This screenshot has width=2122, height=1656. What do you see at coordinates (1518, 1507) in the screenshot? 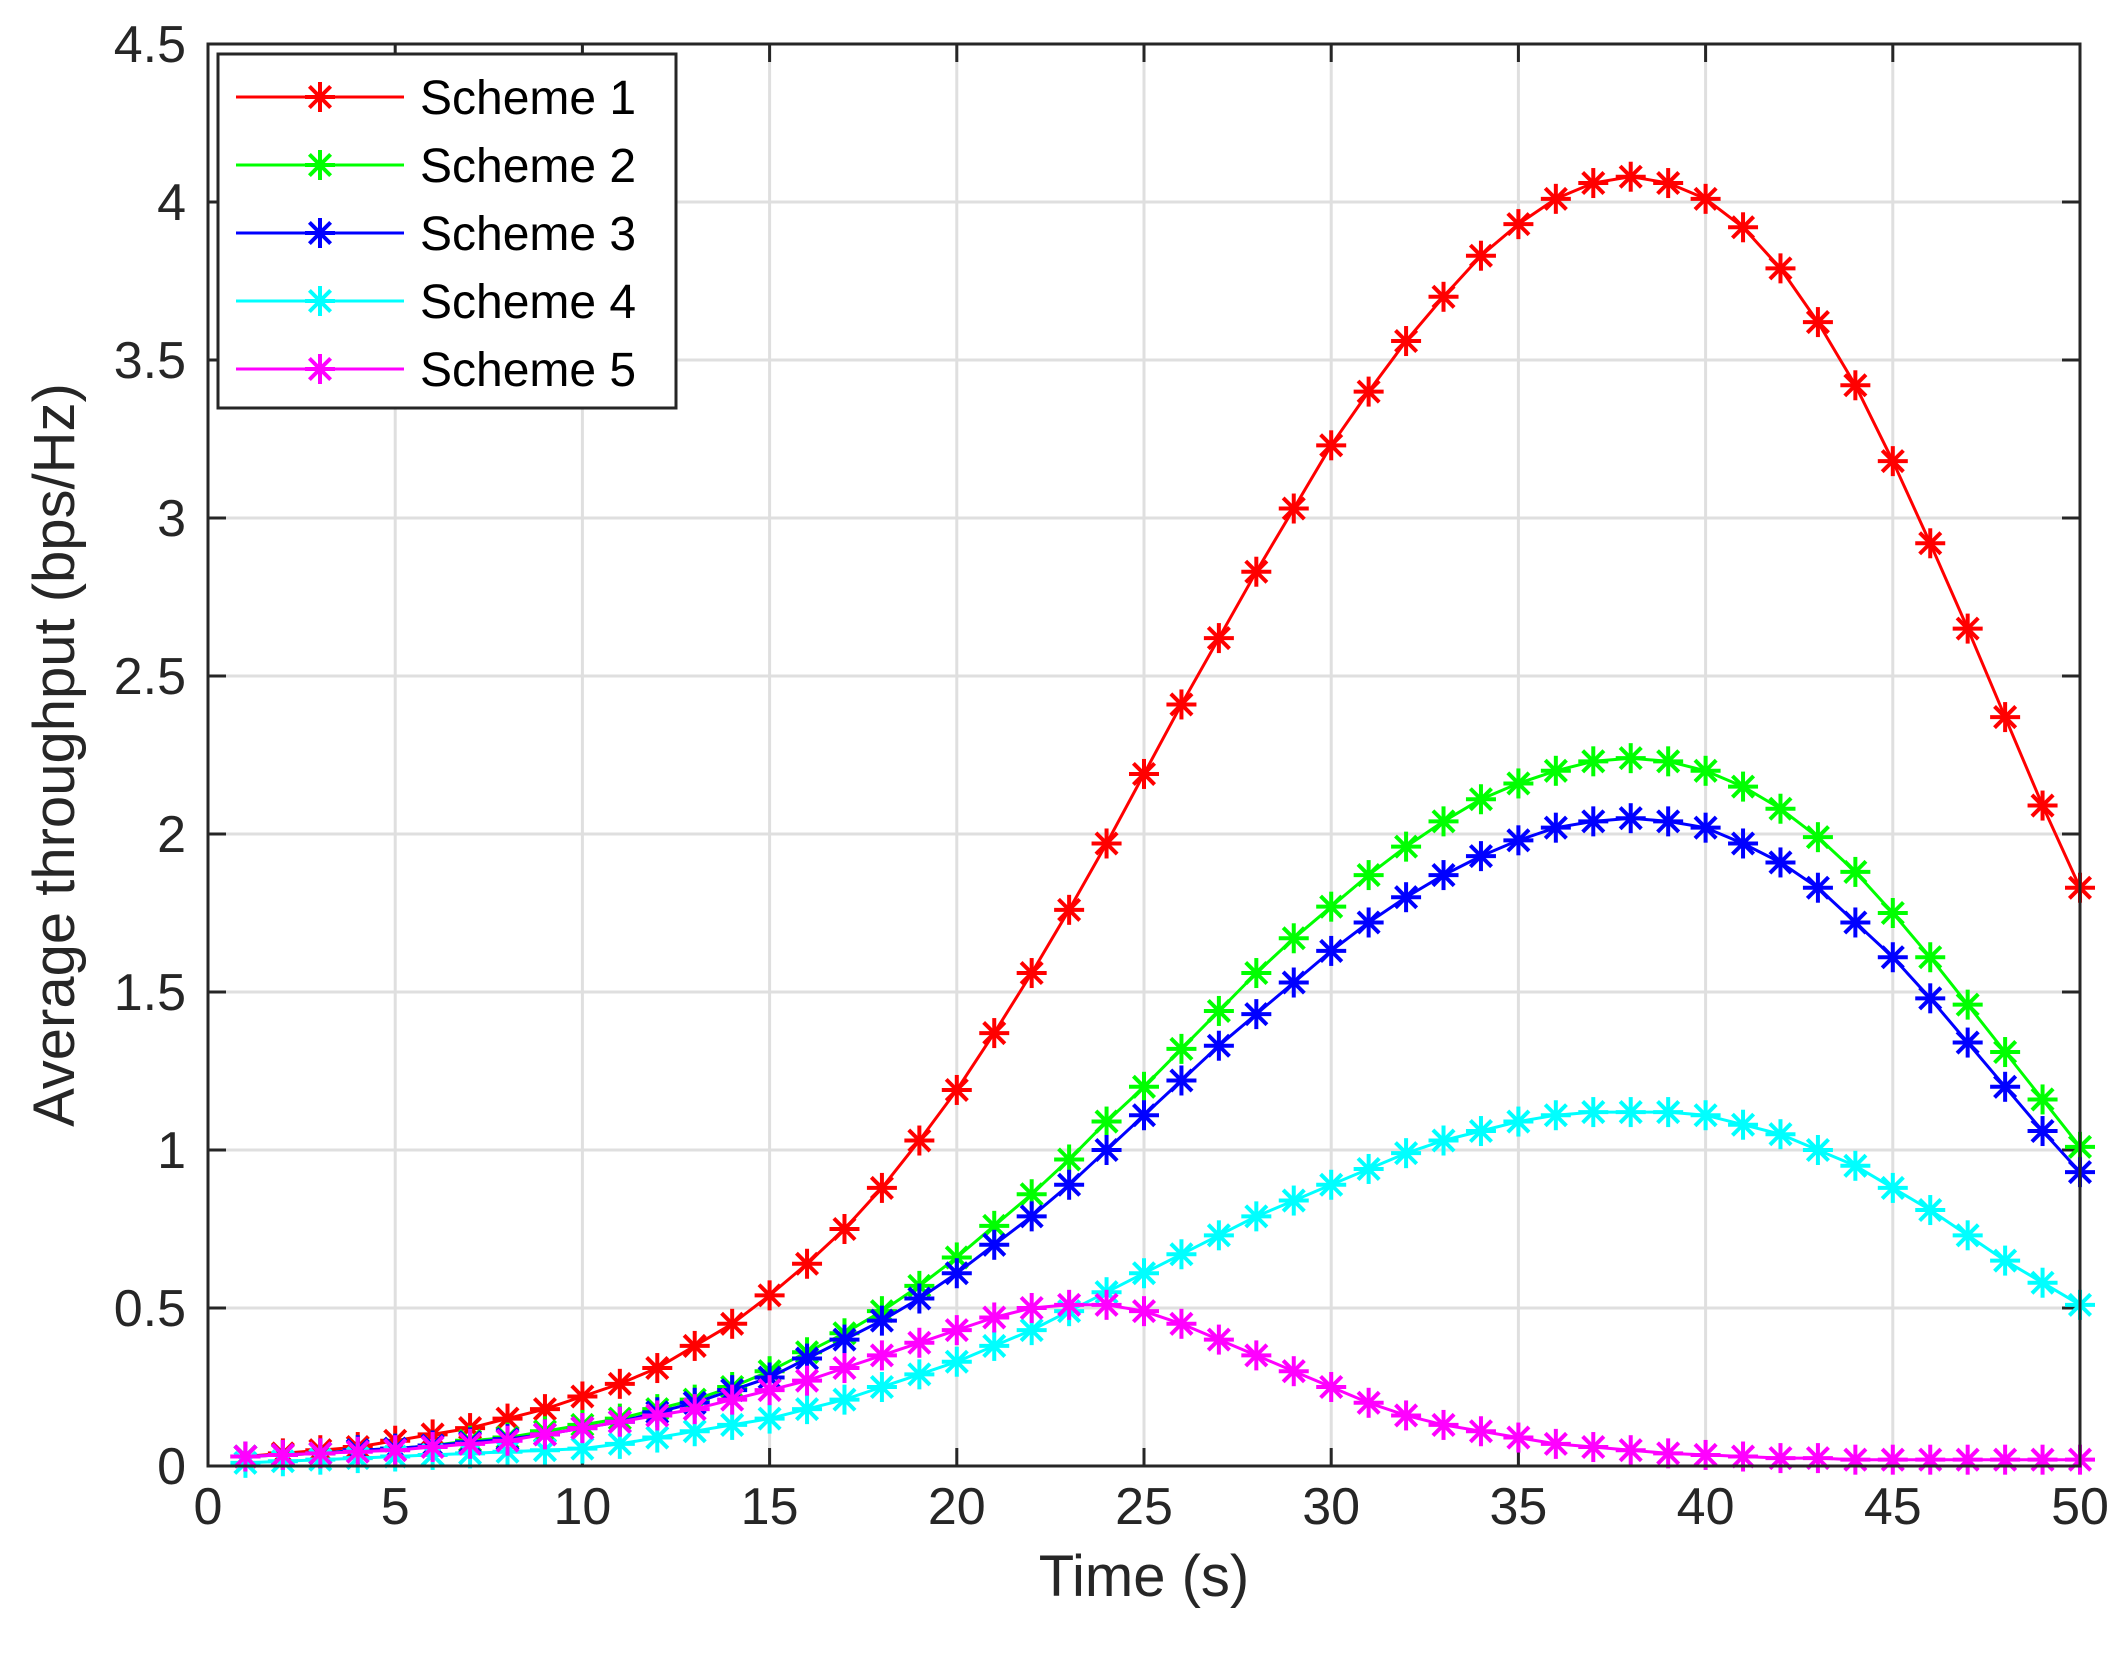
I see `x-tick-label: 35` at bounding box center [1518, 1507].